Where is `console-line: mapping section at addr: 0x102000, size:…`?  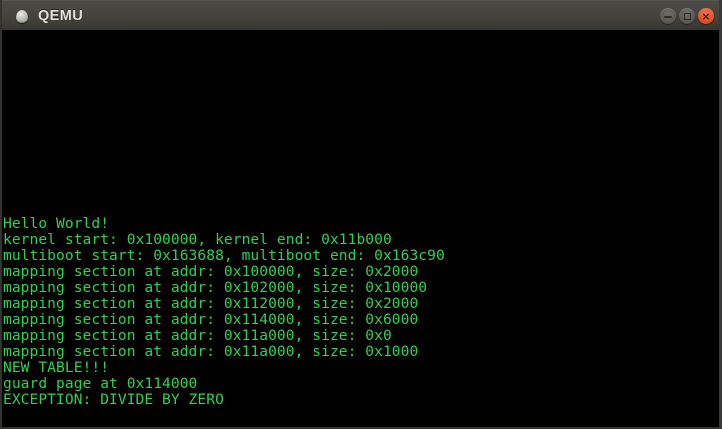 console-line: mapping section at addr: 0x102000, size:… is located at coordinates (215, 287).